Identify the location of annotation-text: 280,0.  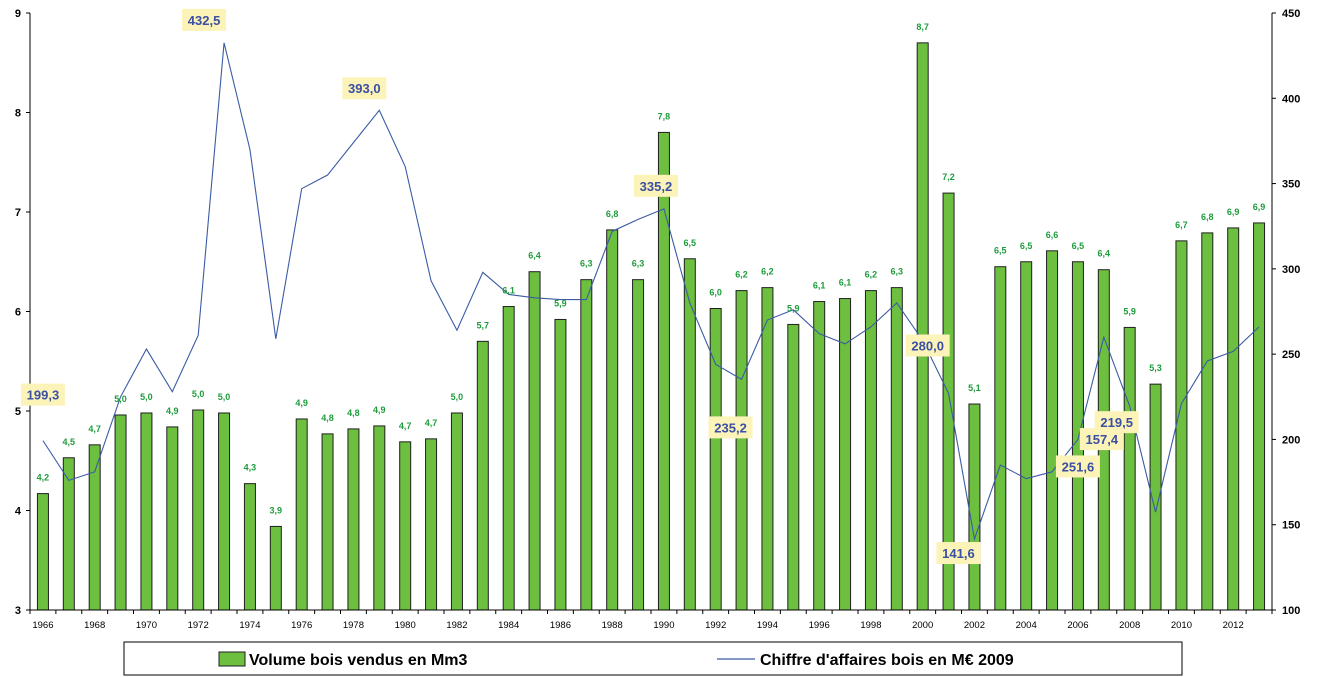
(927, 345).